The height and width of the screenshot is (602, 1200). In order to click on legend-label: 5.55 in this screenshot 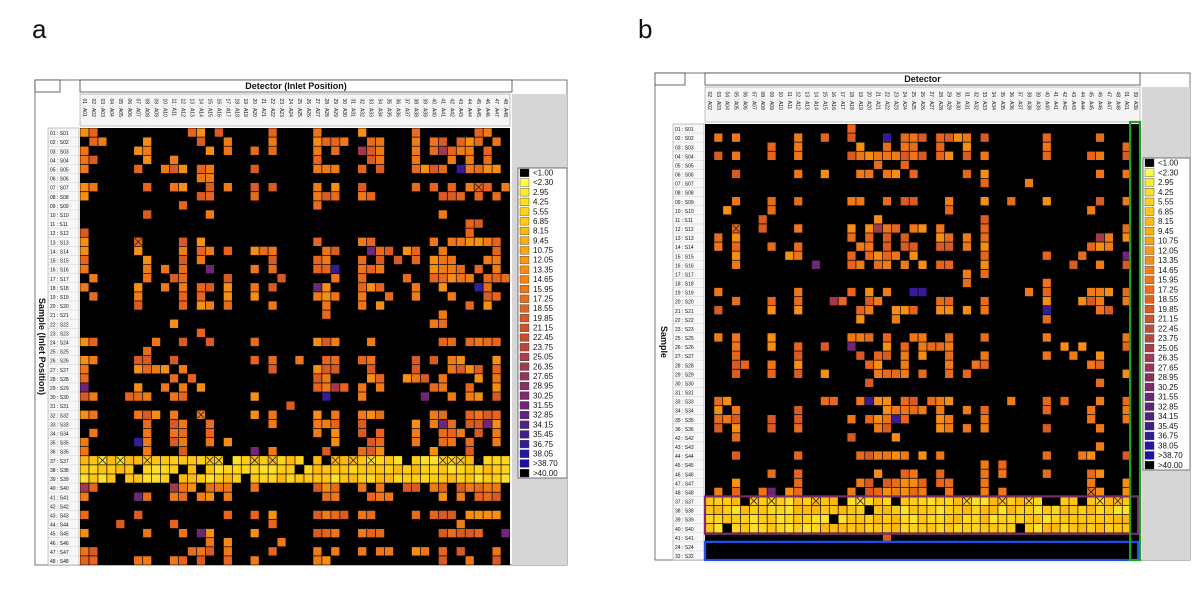, I will do `click(1166, 202)`.